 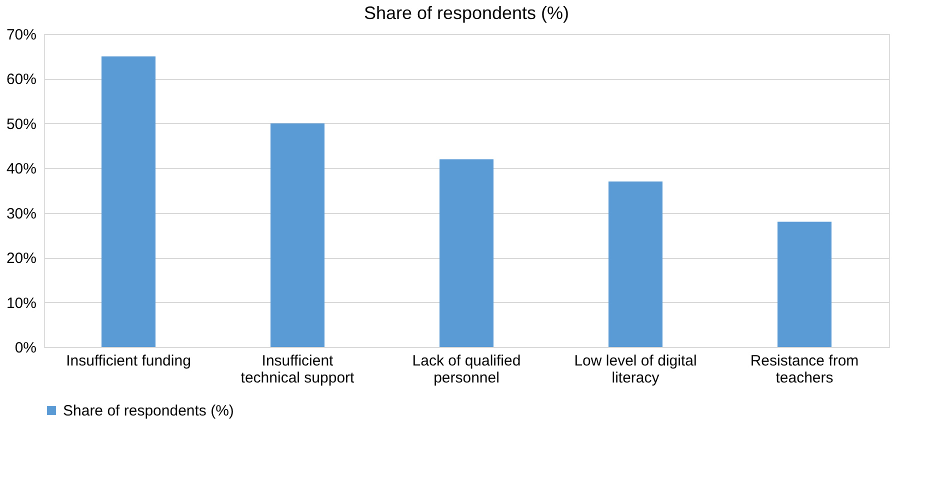 What do you see at coordinates (128, 361) in the screenshot?
I see `x-tick-label: Insufficient funding` at bounding box center [128, 361].